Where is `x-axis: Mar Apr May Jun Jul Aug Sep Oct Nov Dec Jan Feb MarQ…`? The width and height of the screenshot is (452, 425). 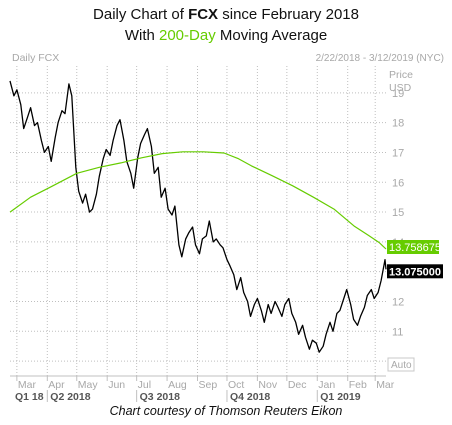
x-axis: Mar Apr May Jun Jul Aug Sep Oct Nov Dec Jan Feb MarQ… is located at coordinates (202, 388).